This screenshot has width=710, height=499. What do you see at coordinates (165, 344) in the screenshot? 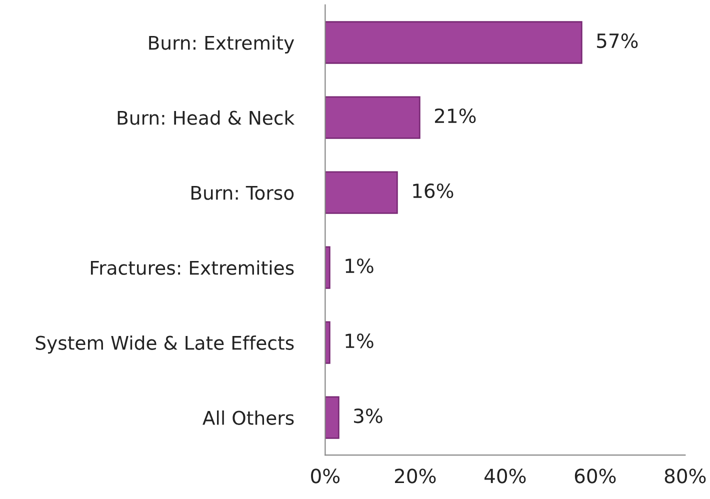
I see `y-tick-label: System Wide & Late Effects` at bounding box center [165, 344].